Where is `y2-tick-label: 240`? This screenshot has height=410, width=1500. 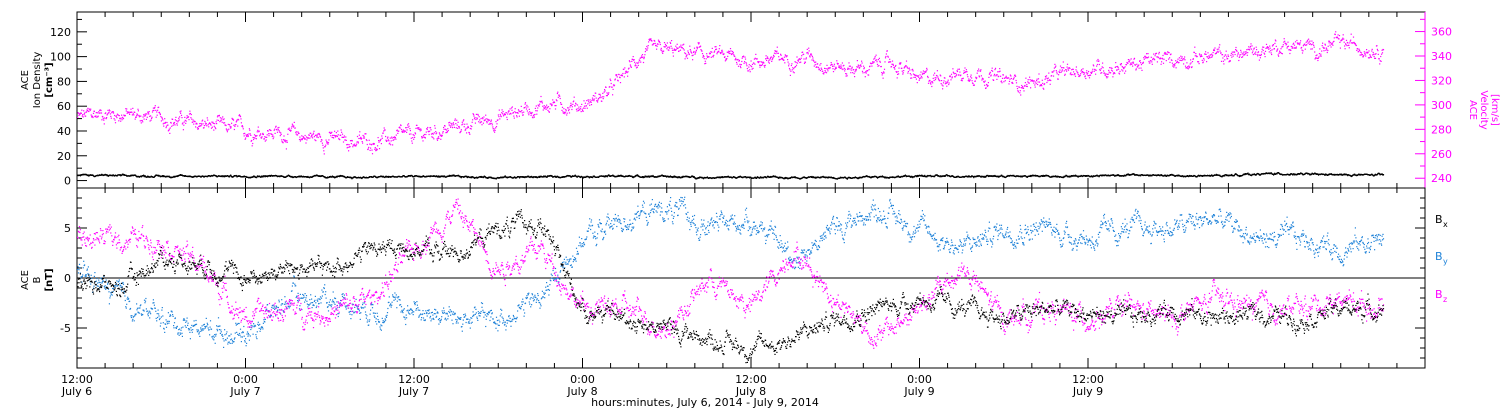
y2-tick-label: 240 is located at coordinates (1441, 178).